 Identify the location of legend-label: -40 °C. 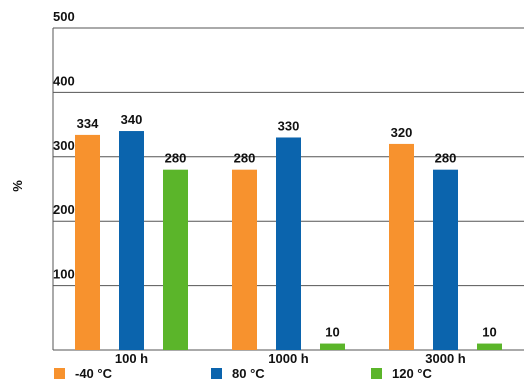
(93, 373).